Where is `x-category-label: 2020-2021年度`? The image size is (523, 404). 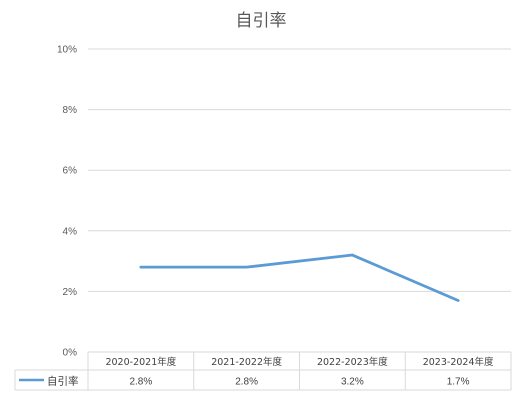 x-category-label: 2020-2021年度 is located at coordinates (140, 362).